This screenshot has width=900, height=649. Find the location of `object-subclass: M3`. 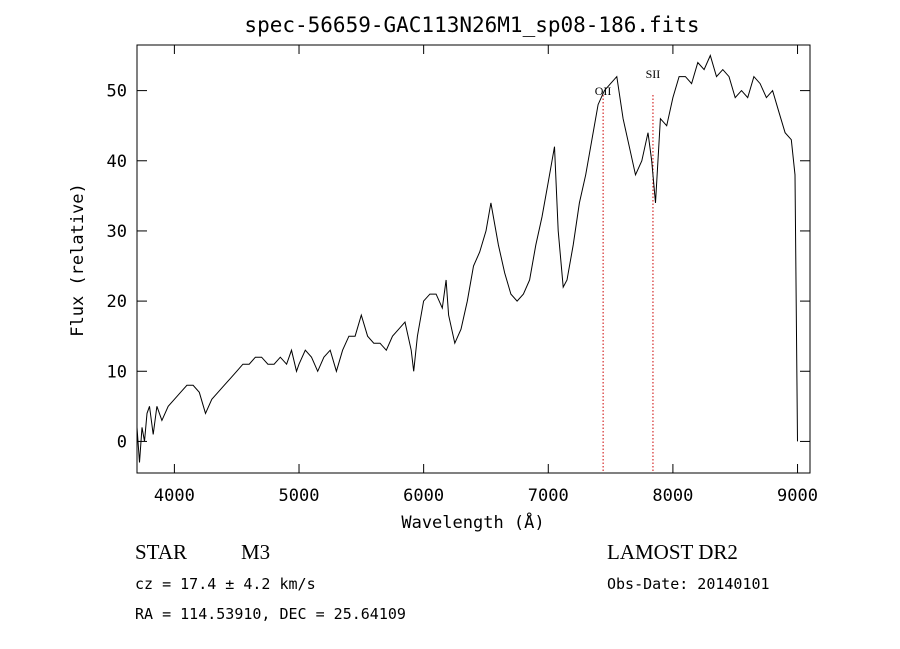

object-subclass: M3 is located at coordinates (255, 552).